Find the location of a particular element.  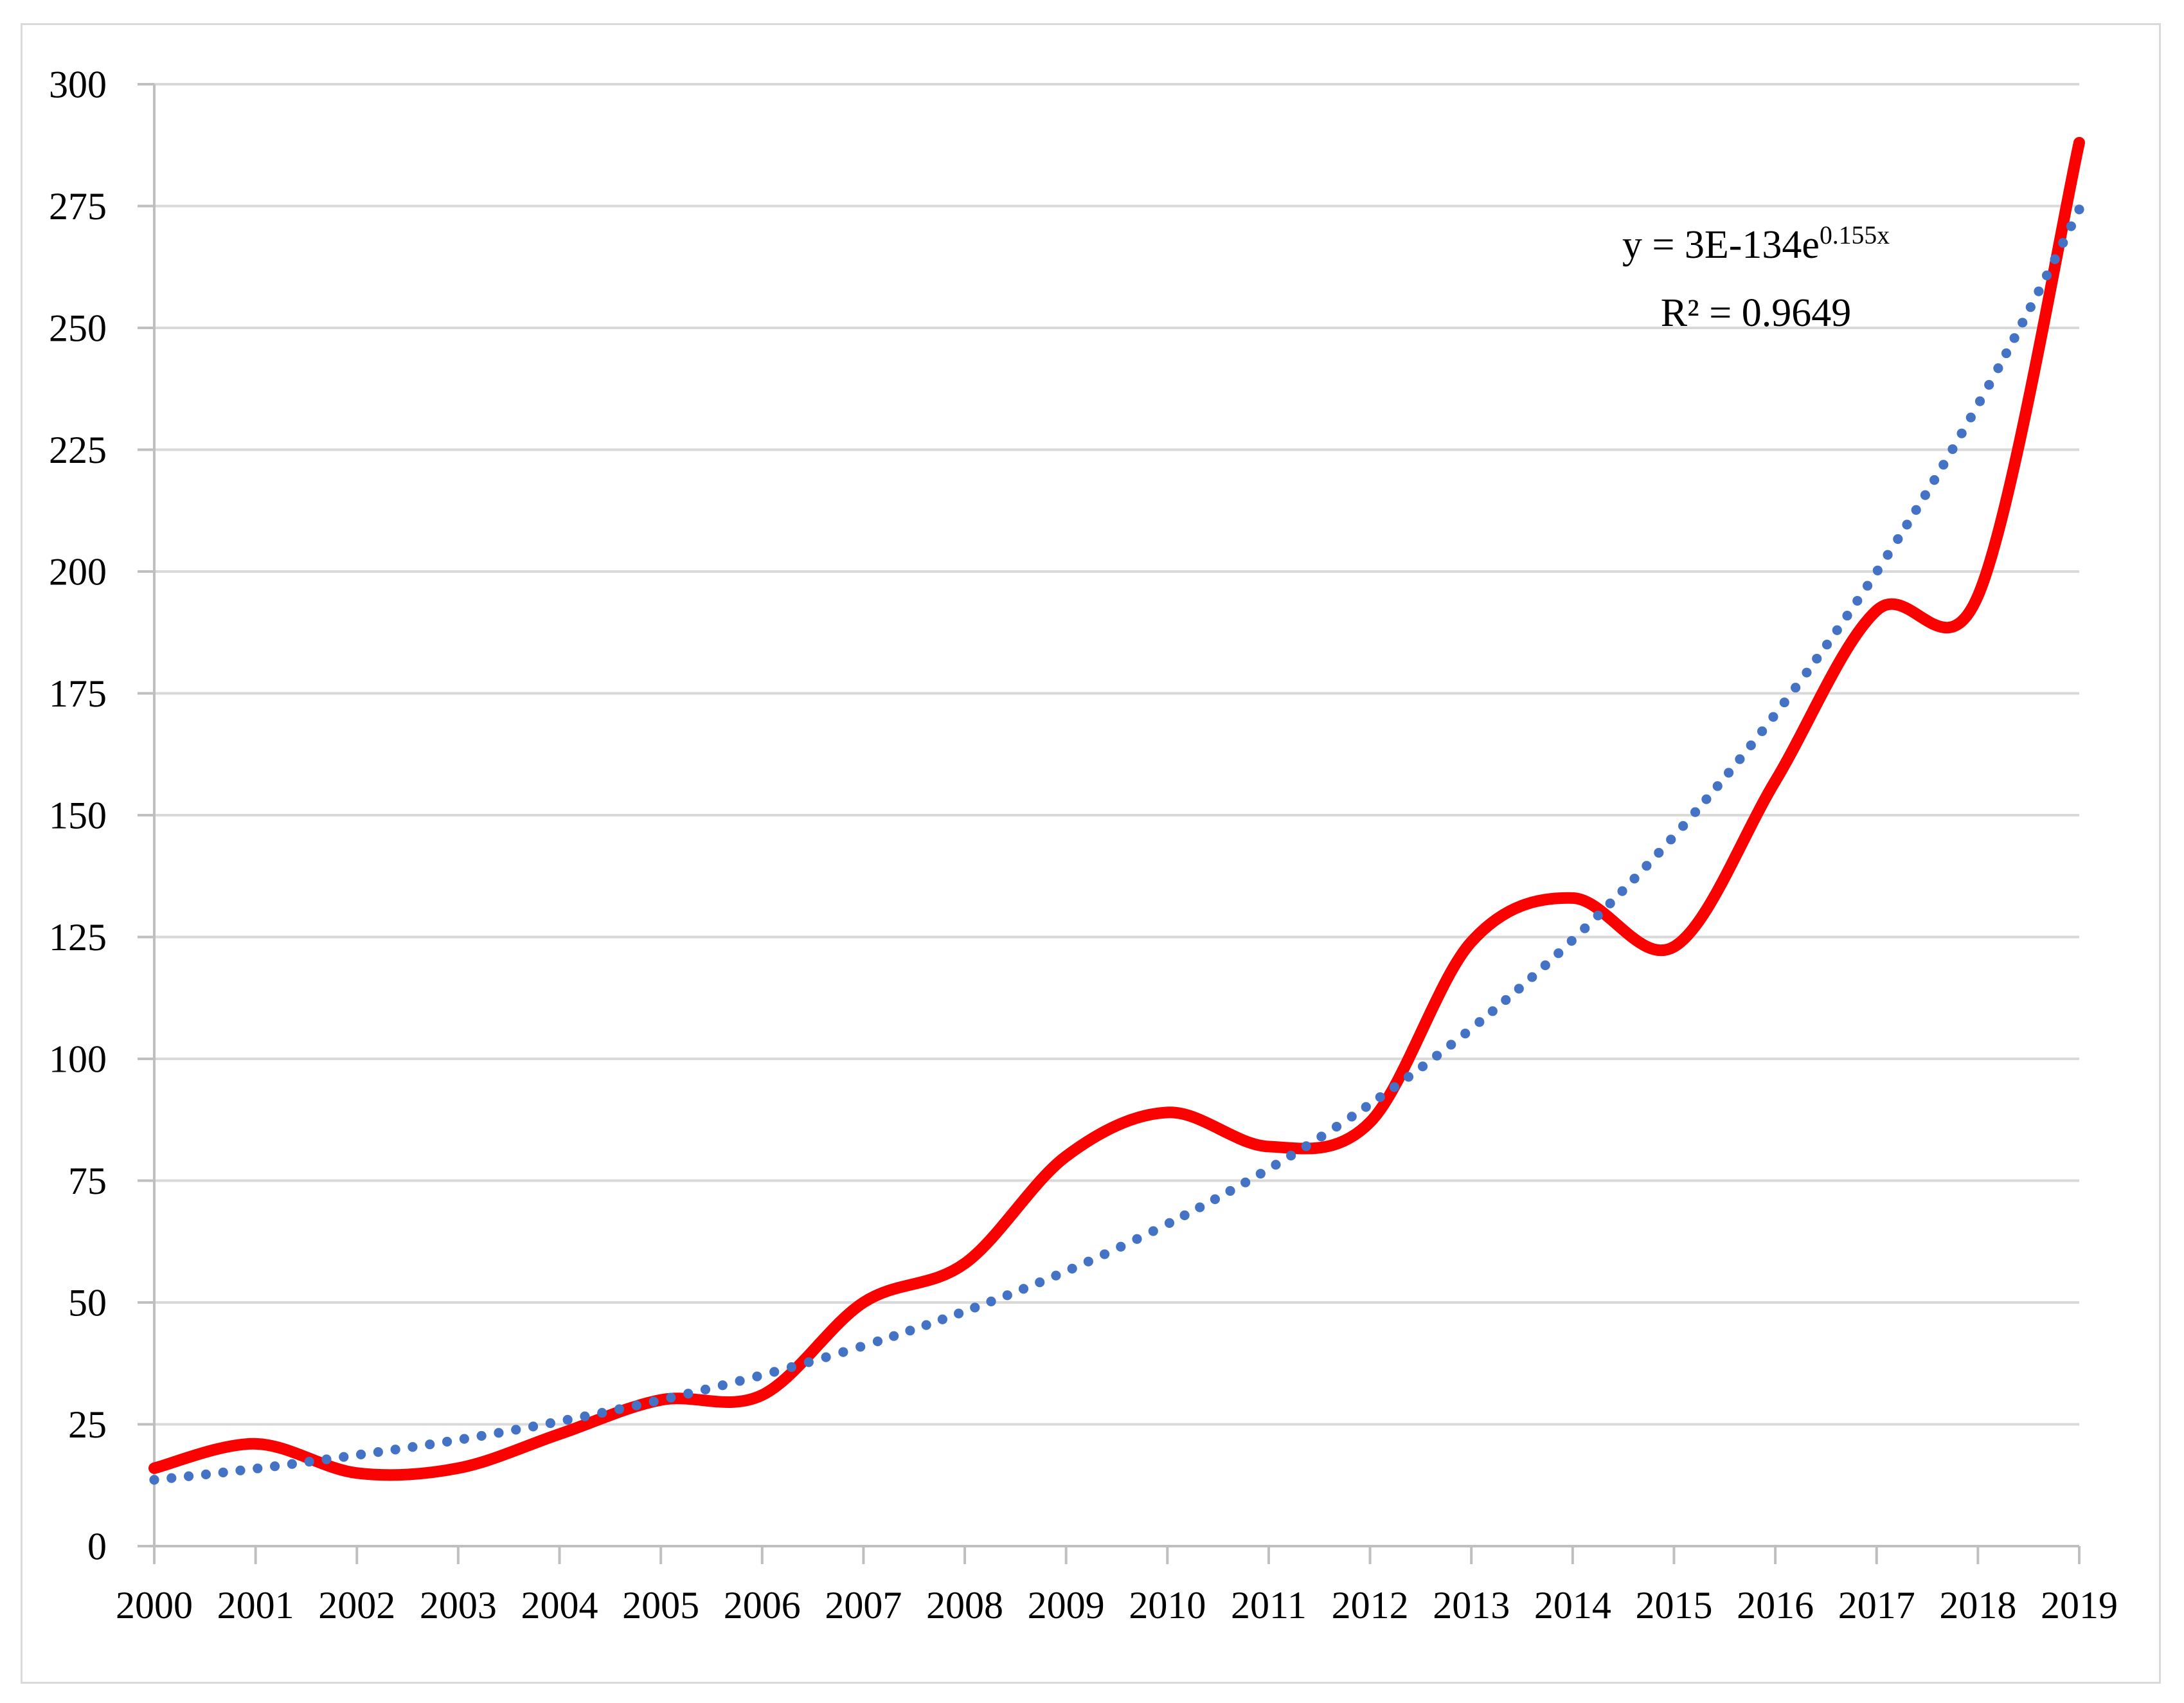

x-tick-label: 2016 is located at coordinates (1775, 1605).